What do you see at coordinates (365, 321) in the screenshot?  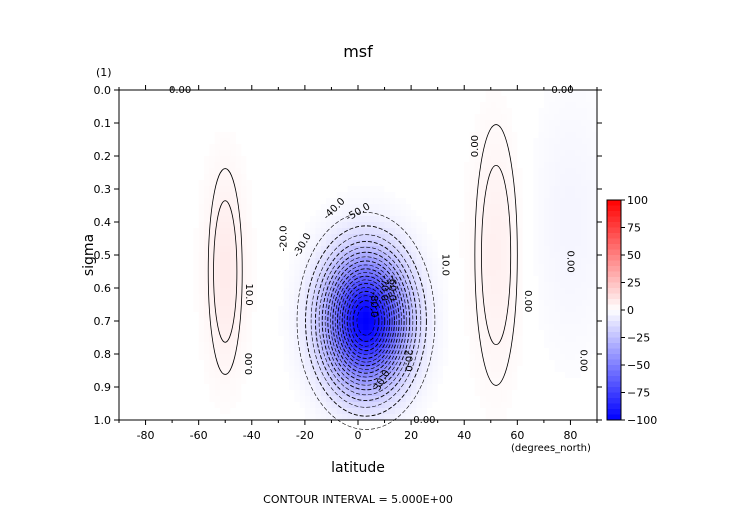 I see `contour-line` at bounding box center [365, 321].